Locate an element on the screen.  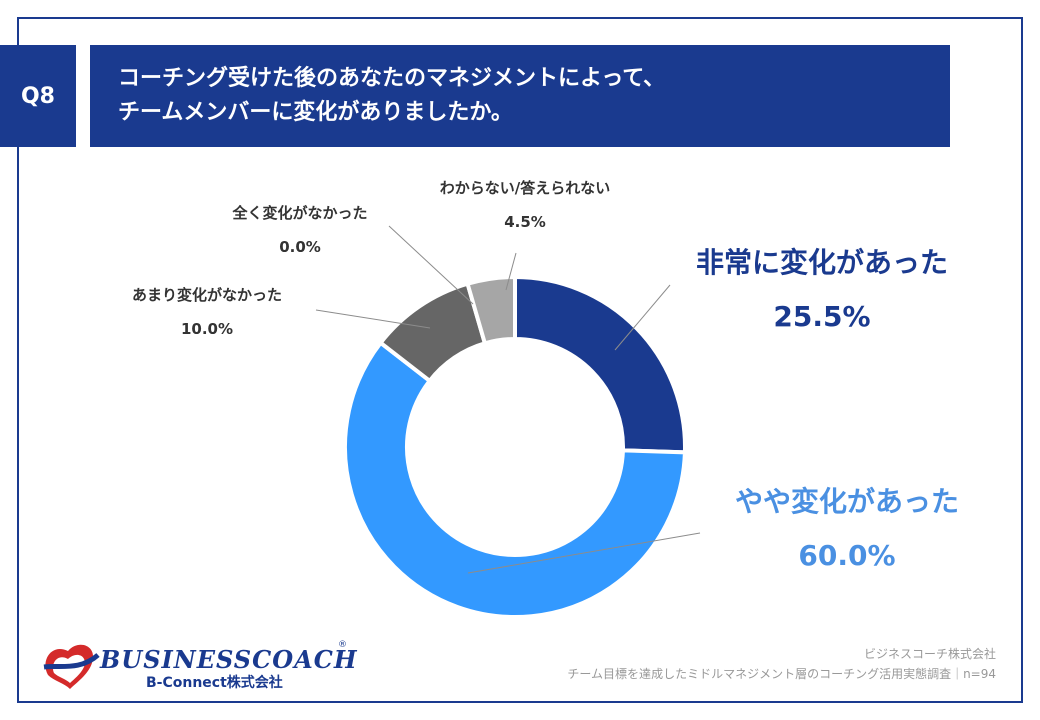
slice-label-very-changed: 非常に変化があった 25.5% is located at coordinates (822, 290).